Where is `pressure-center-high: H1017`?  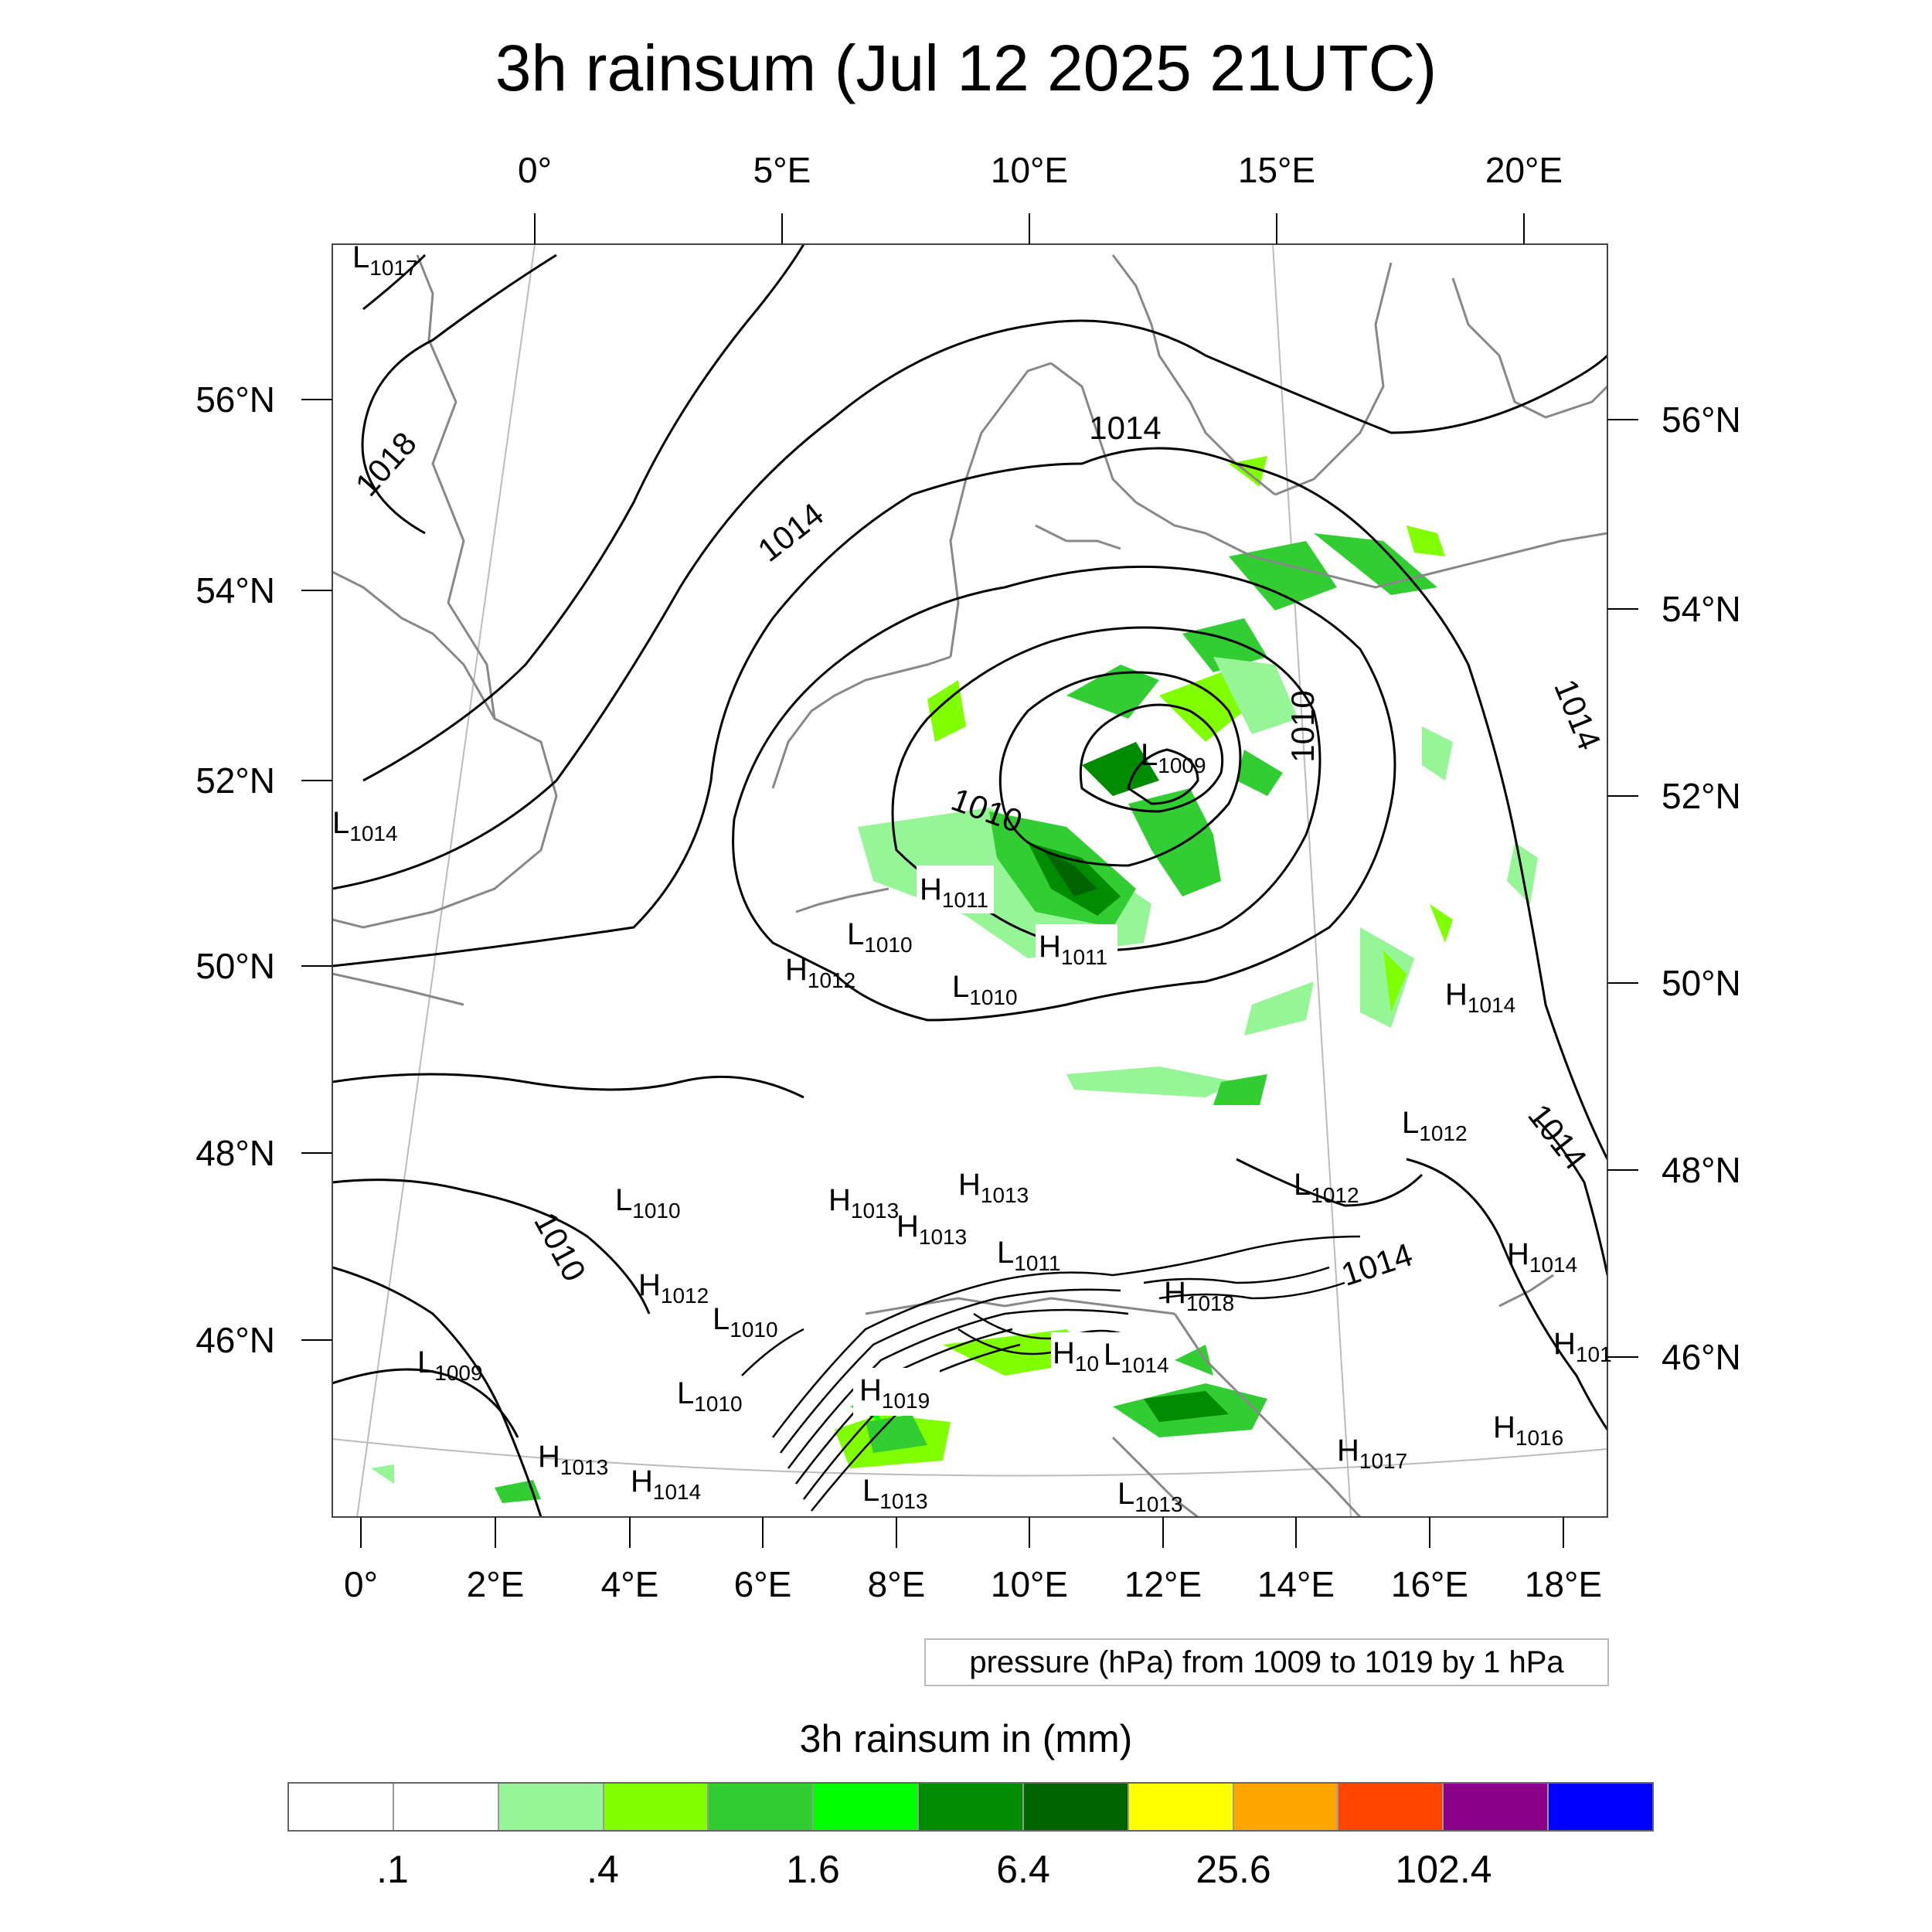 pressure-center-high: H1017 is located at coordinates (1372, 1454).